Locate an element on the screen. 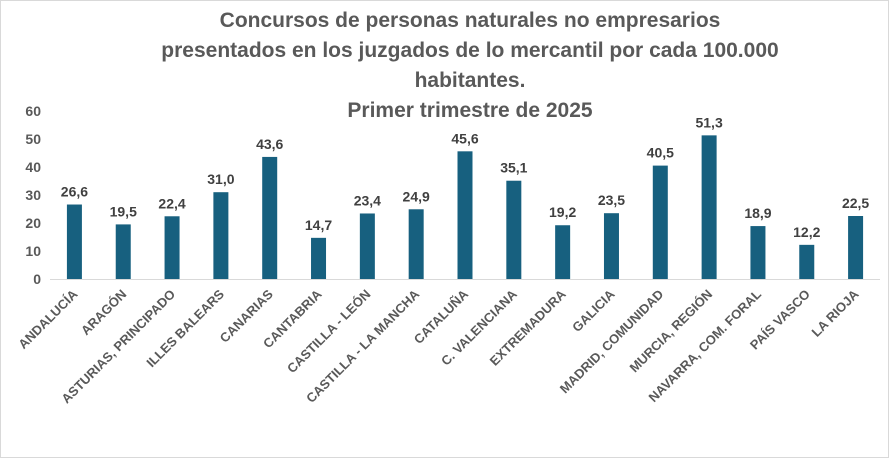 This screenshot has width=889, height=458. y-tick-label: 20 is located at coordinates (33, 223).